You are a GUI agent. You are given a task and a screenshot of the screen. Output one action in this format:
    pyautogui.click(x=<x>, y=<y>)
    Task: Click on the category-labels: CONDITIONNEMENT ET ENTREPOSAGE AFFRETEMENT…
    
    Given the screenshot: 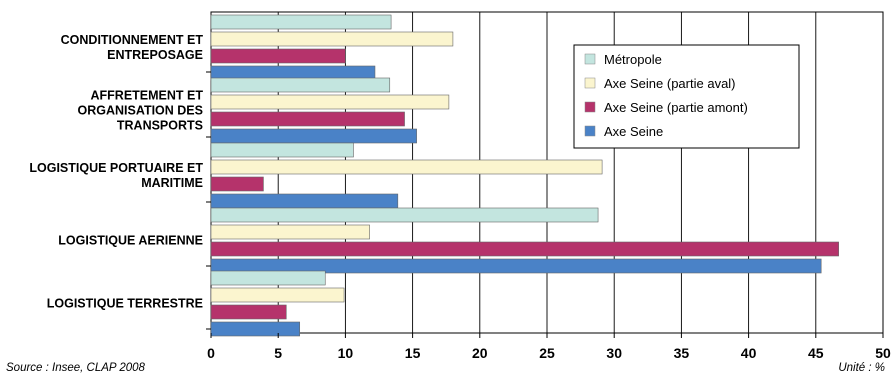 What is the action you would take?
    pyautogui.click(x=116, y=172)
    